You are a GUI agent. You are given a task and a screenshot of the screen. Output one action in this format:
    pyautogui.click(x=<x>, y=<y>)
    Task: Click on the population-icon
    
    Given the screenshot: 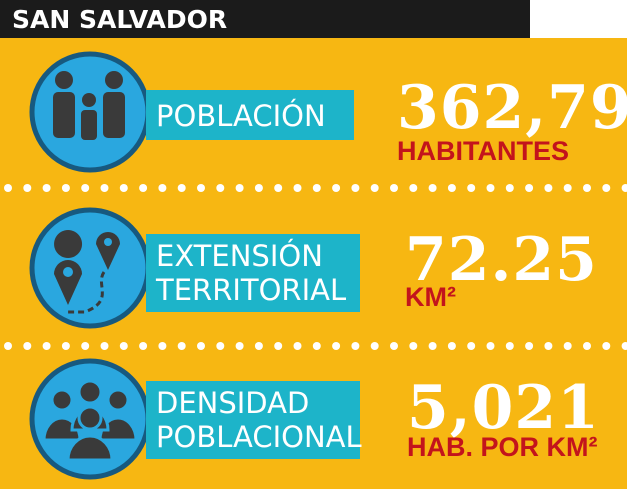 What is the action you would take?
    pyautogui.click(x=90, y=112)
    